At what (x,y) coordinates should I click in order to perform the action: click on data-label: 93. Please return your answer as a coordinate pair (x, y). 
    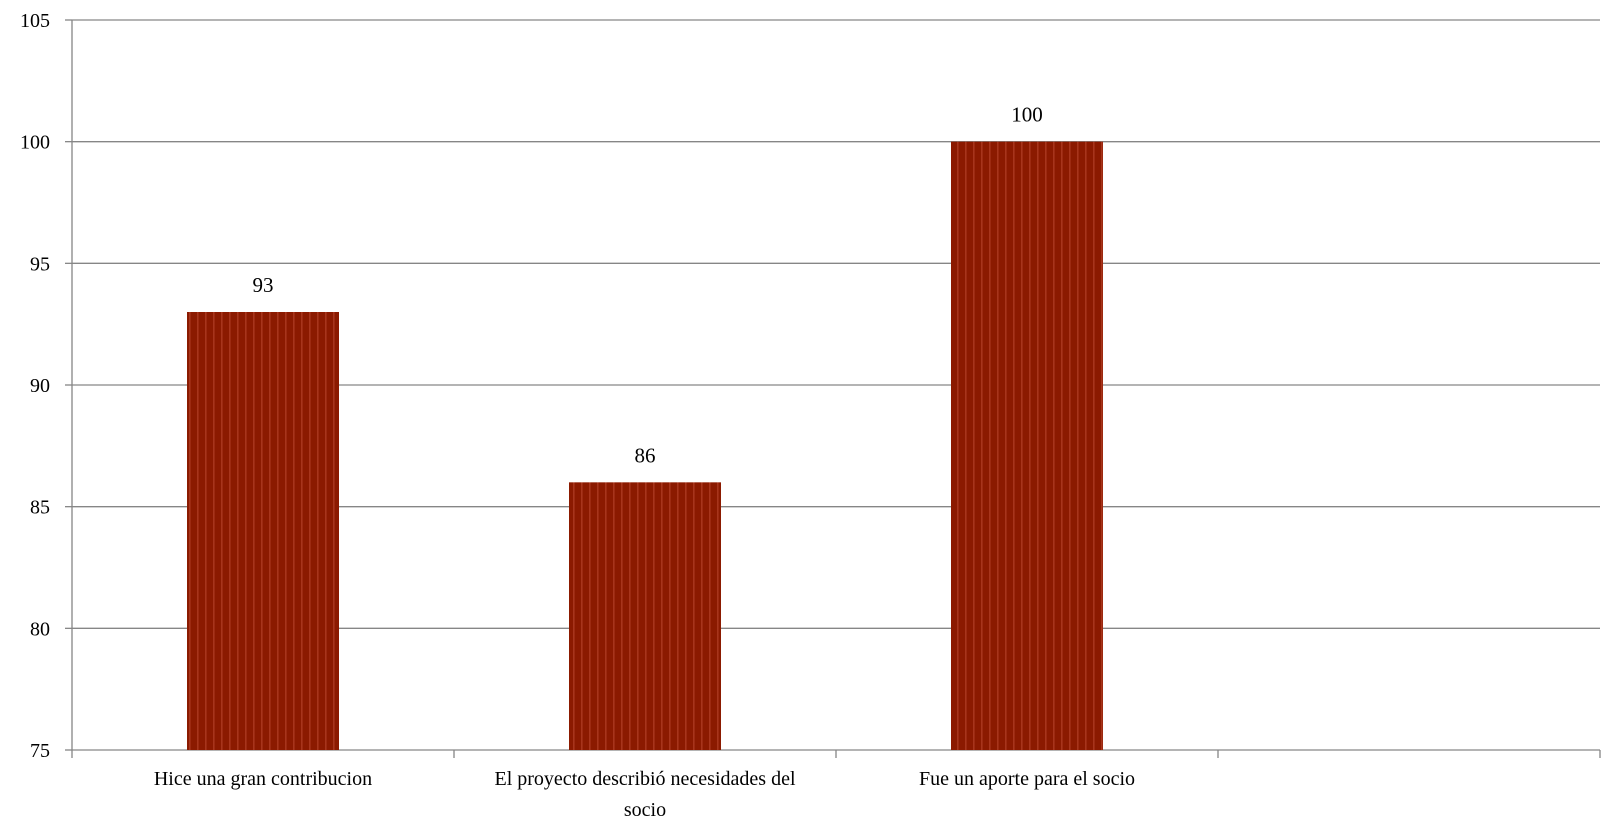
    Looking at the image, I should click on (263, 285).